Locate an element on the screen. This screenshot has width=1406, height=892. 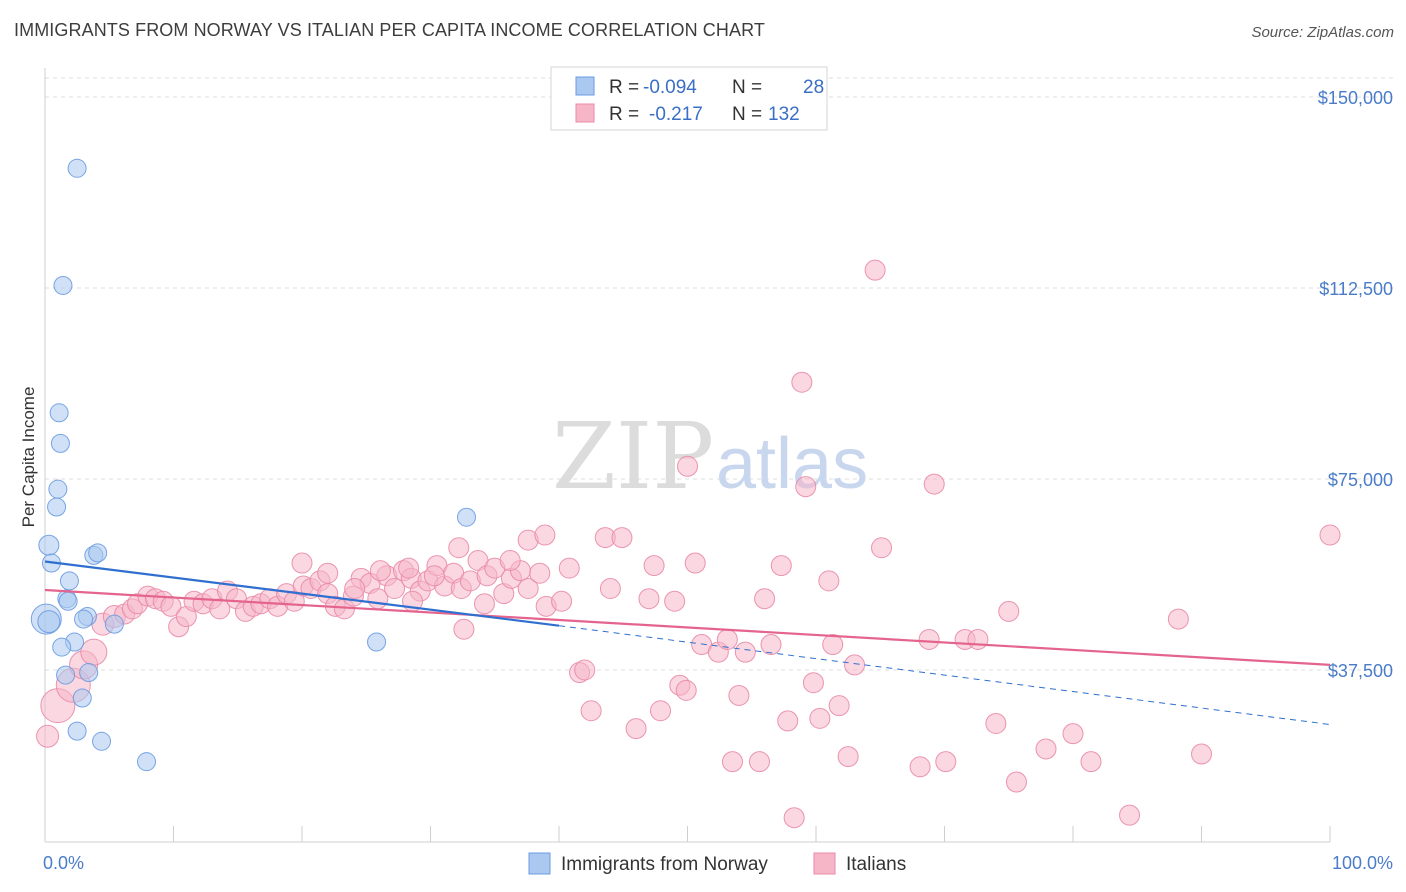
source-label: Source: ZipAtlas.com is located at coordinates (1322, 32).